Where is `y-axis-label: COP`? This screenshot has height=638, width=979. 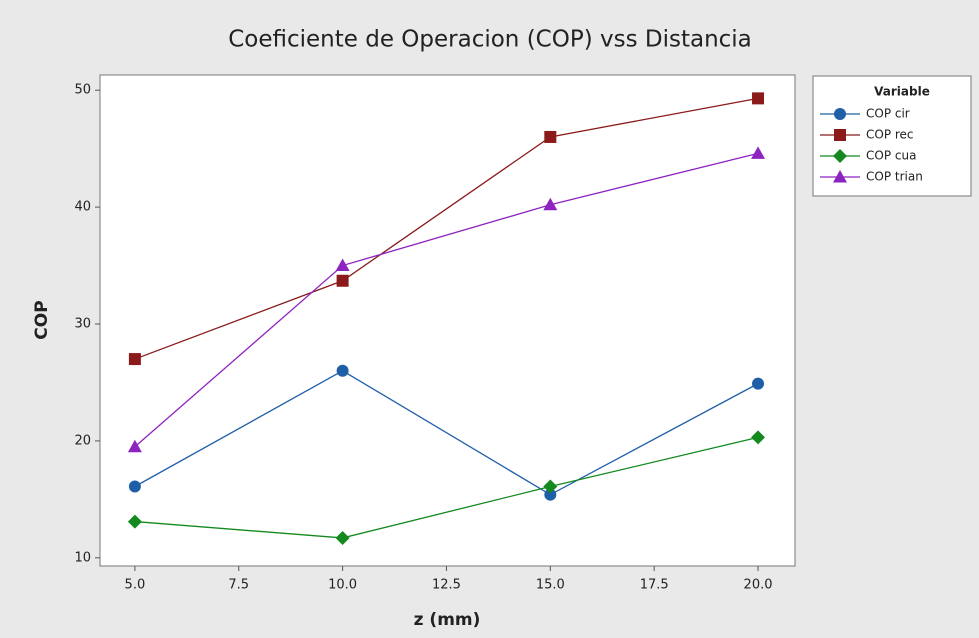
y-axis-label: COP is located at coordinates (42, 319).